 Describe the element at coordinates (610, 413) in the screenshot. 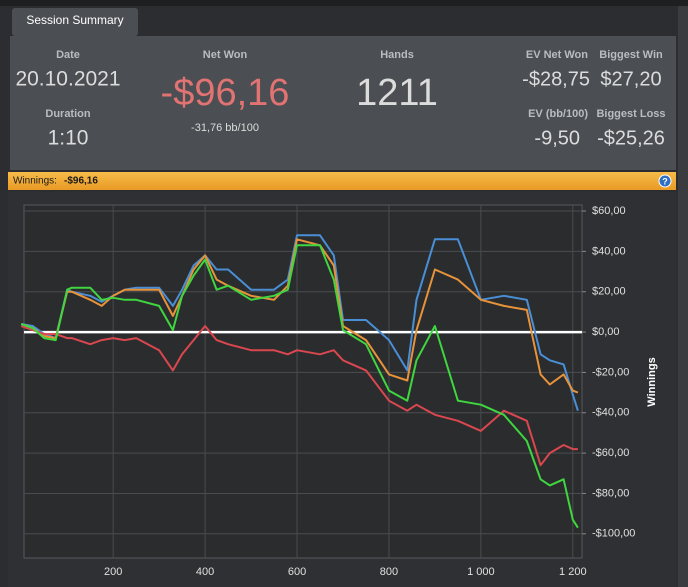

I see `y-tick-label: -$40,00` at that location.